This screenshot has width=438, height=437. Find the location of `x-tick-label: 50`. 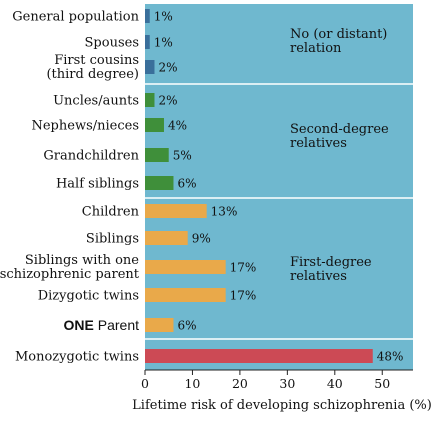

x-tick-label: 50 is located at coordinates (382, 383).